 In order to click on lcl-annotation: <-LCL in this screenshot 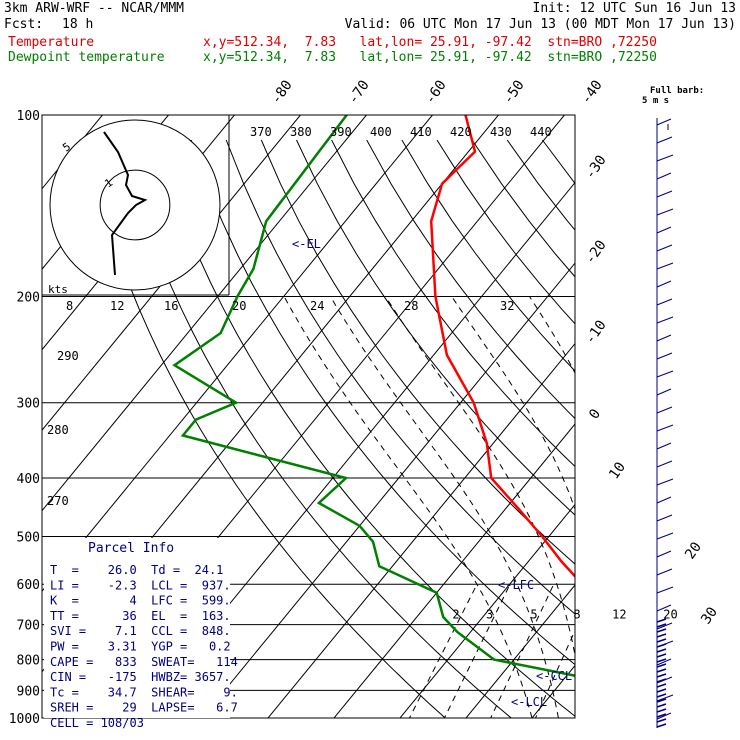, I will do `click(529, 702)`.